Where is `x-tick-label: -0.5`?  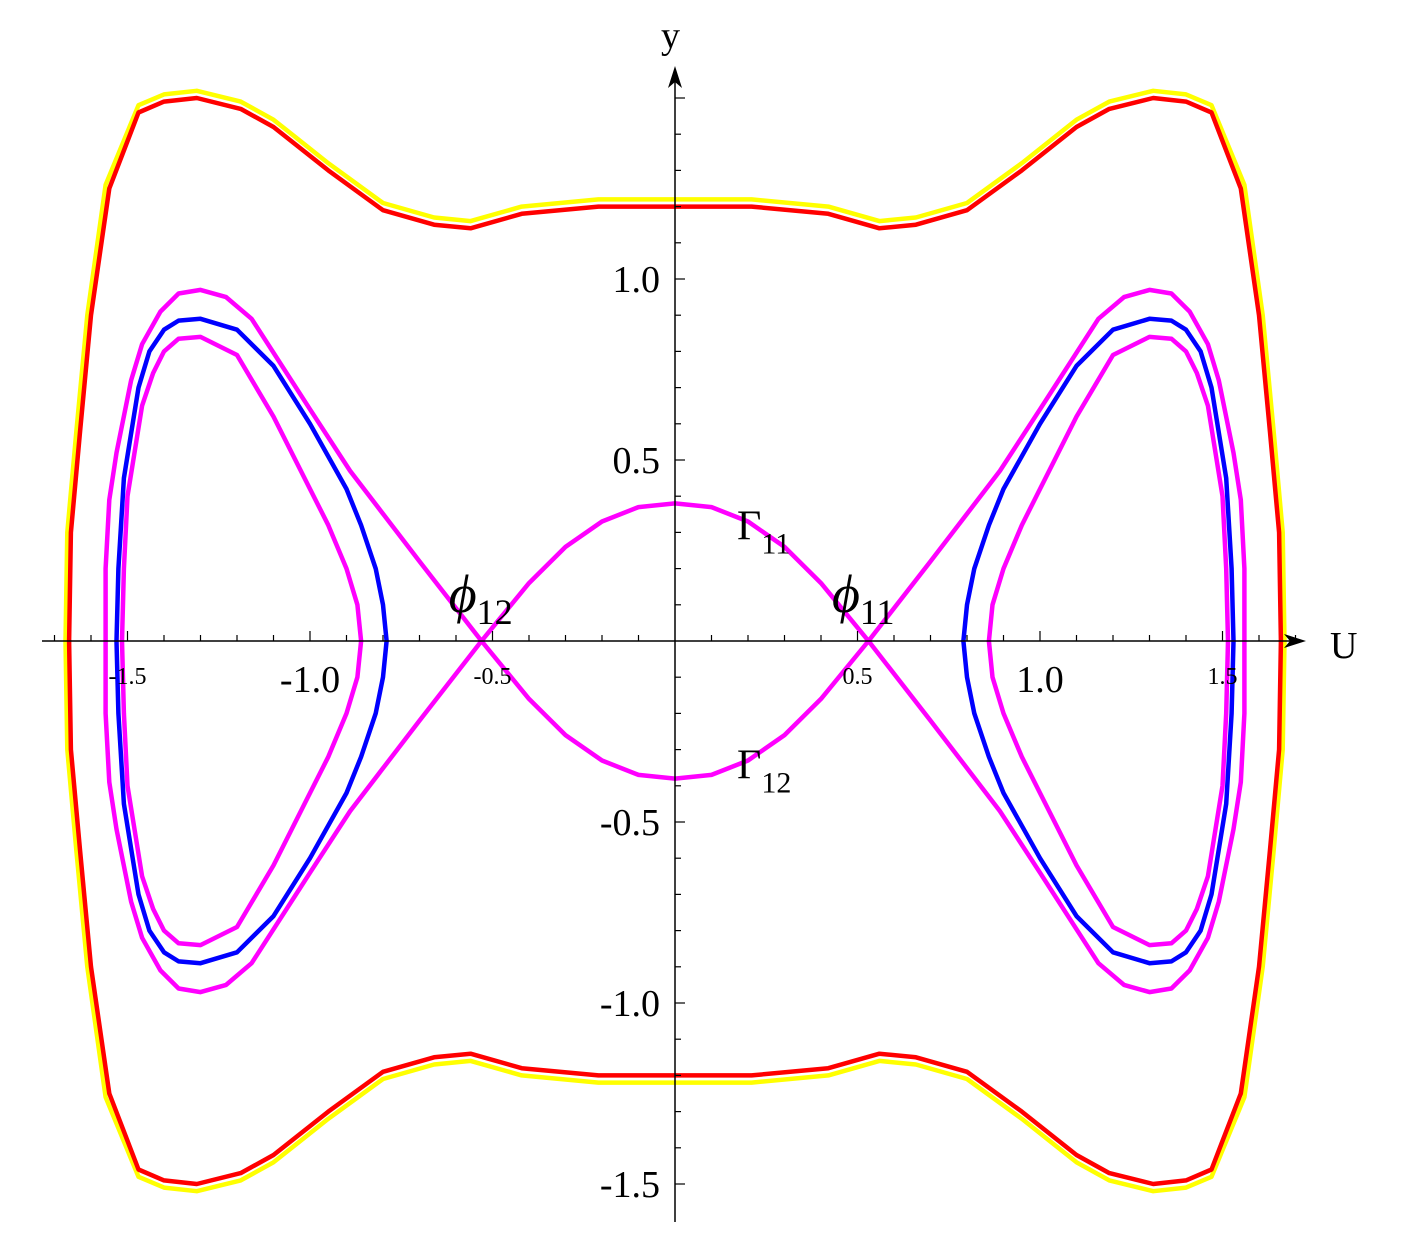
x-tick-label: -0.5 is located at coordinates (493, 677).